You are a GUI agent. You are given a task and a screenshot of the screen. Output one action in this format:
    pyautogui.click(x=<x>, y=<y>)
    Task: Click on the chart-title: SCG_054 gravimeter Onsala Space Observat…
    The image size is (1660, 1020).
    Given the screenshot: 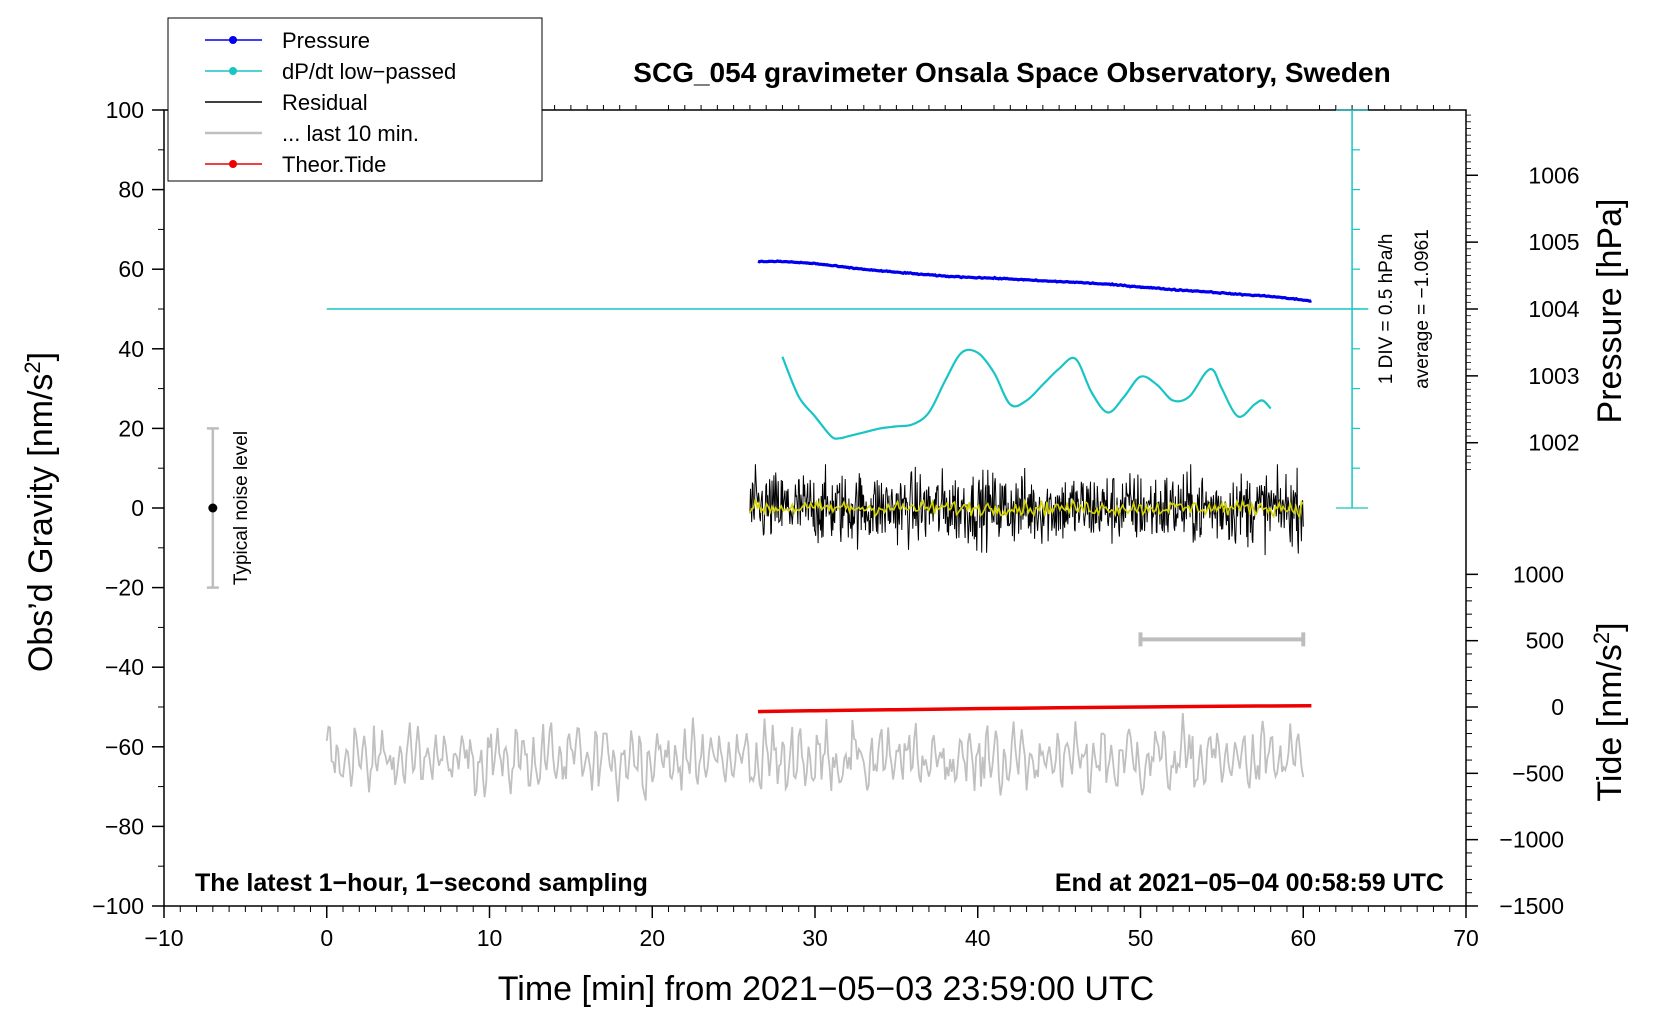 What is the action you would take?
    pyautogui.click(x=1011, y=72)
    